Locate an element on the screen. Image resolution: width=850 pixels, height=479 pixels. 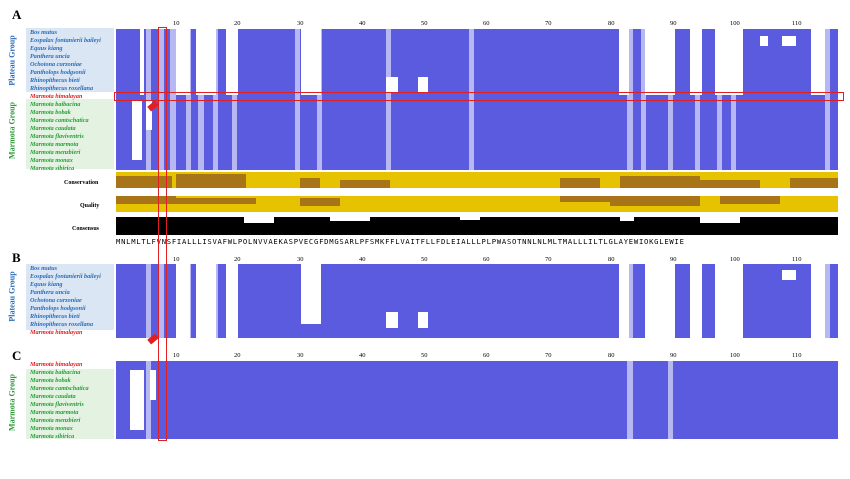
panel-c-alignment is located at coordinates (477, 400).